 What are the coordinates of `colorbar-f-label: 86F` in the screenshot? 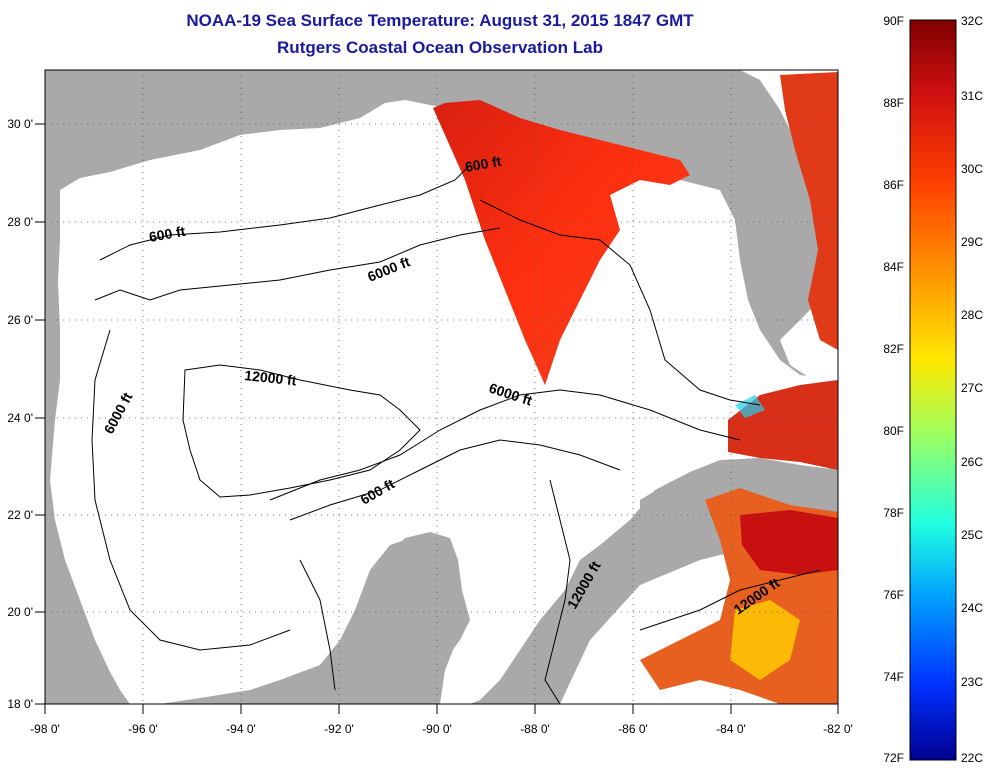 It's located at (893, 185).